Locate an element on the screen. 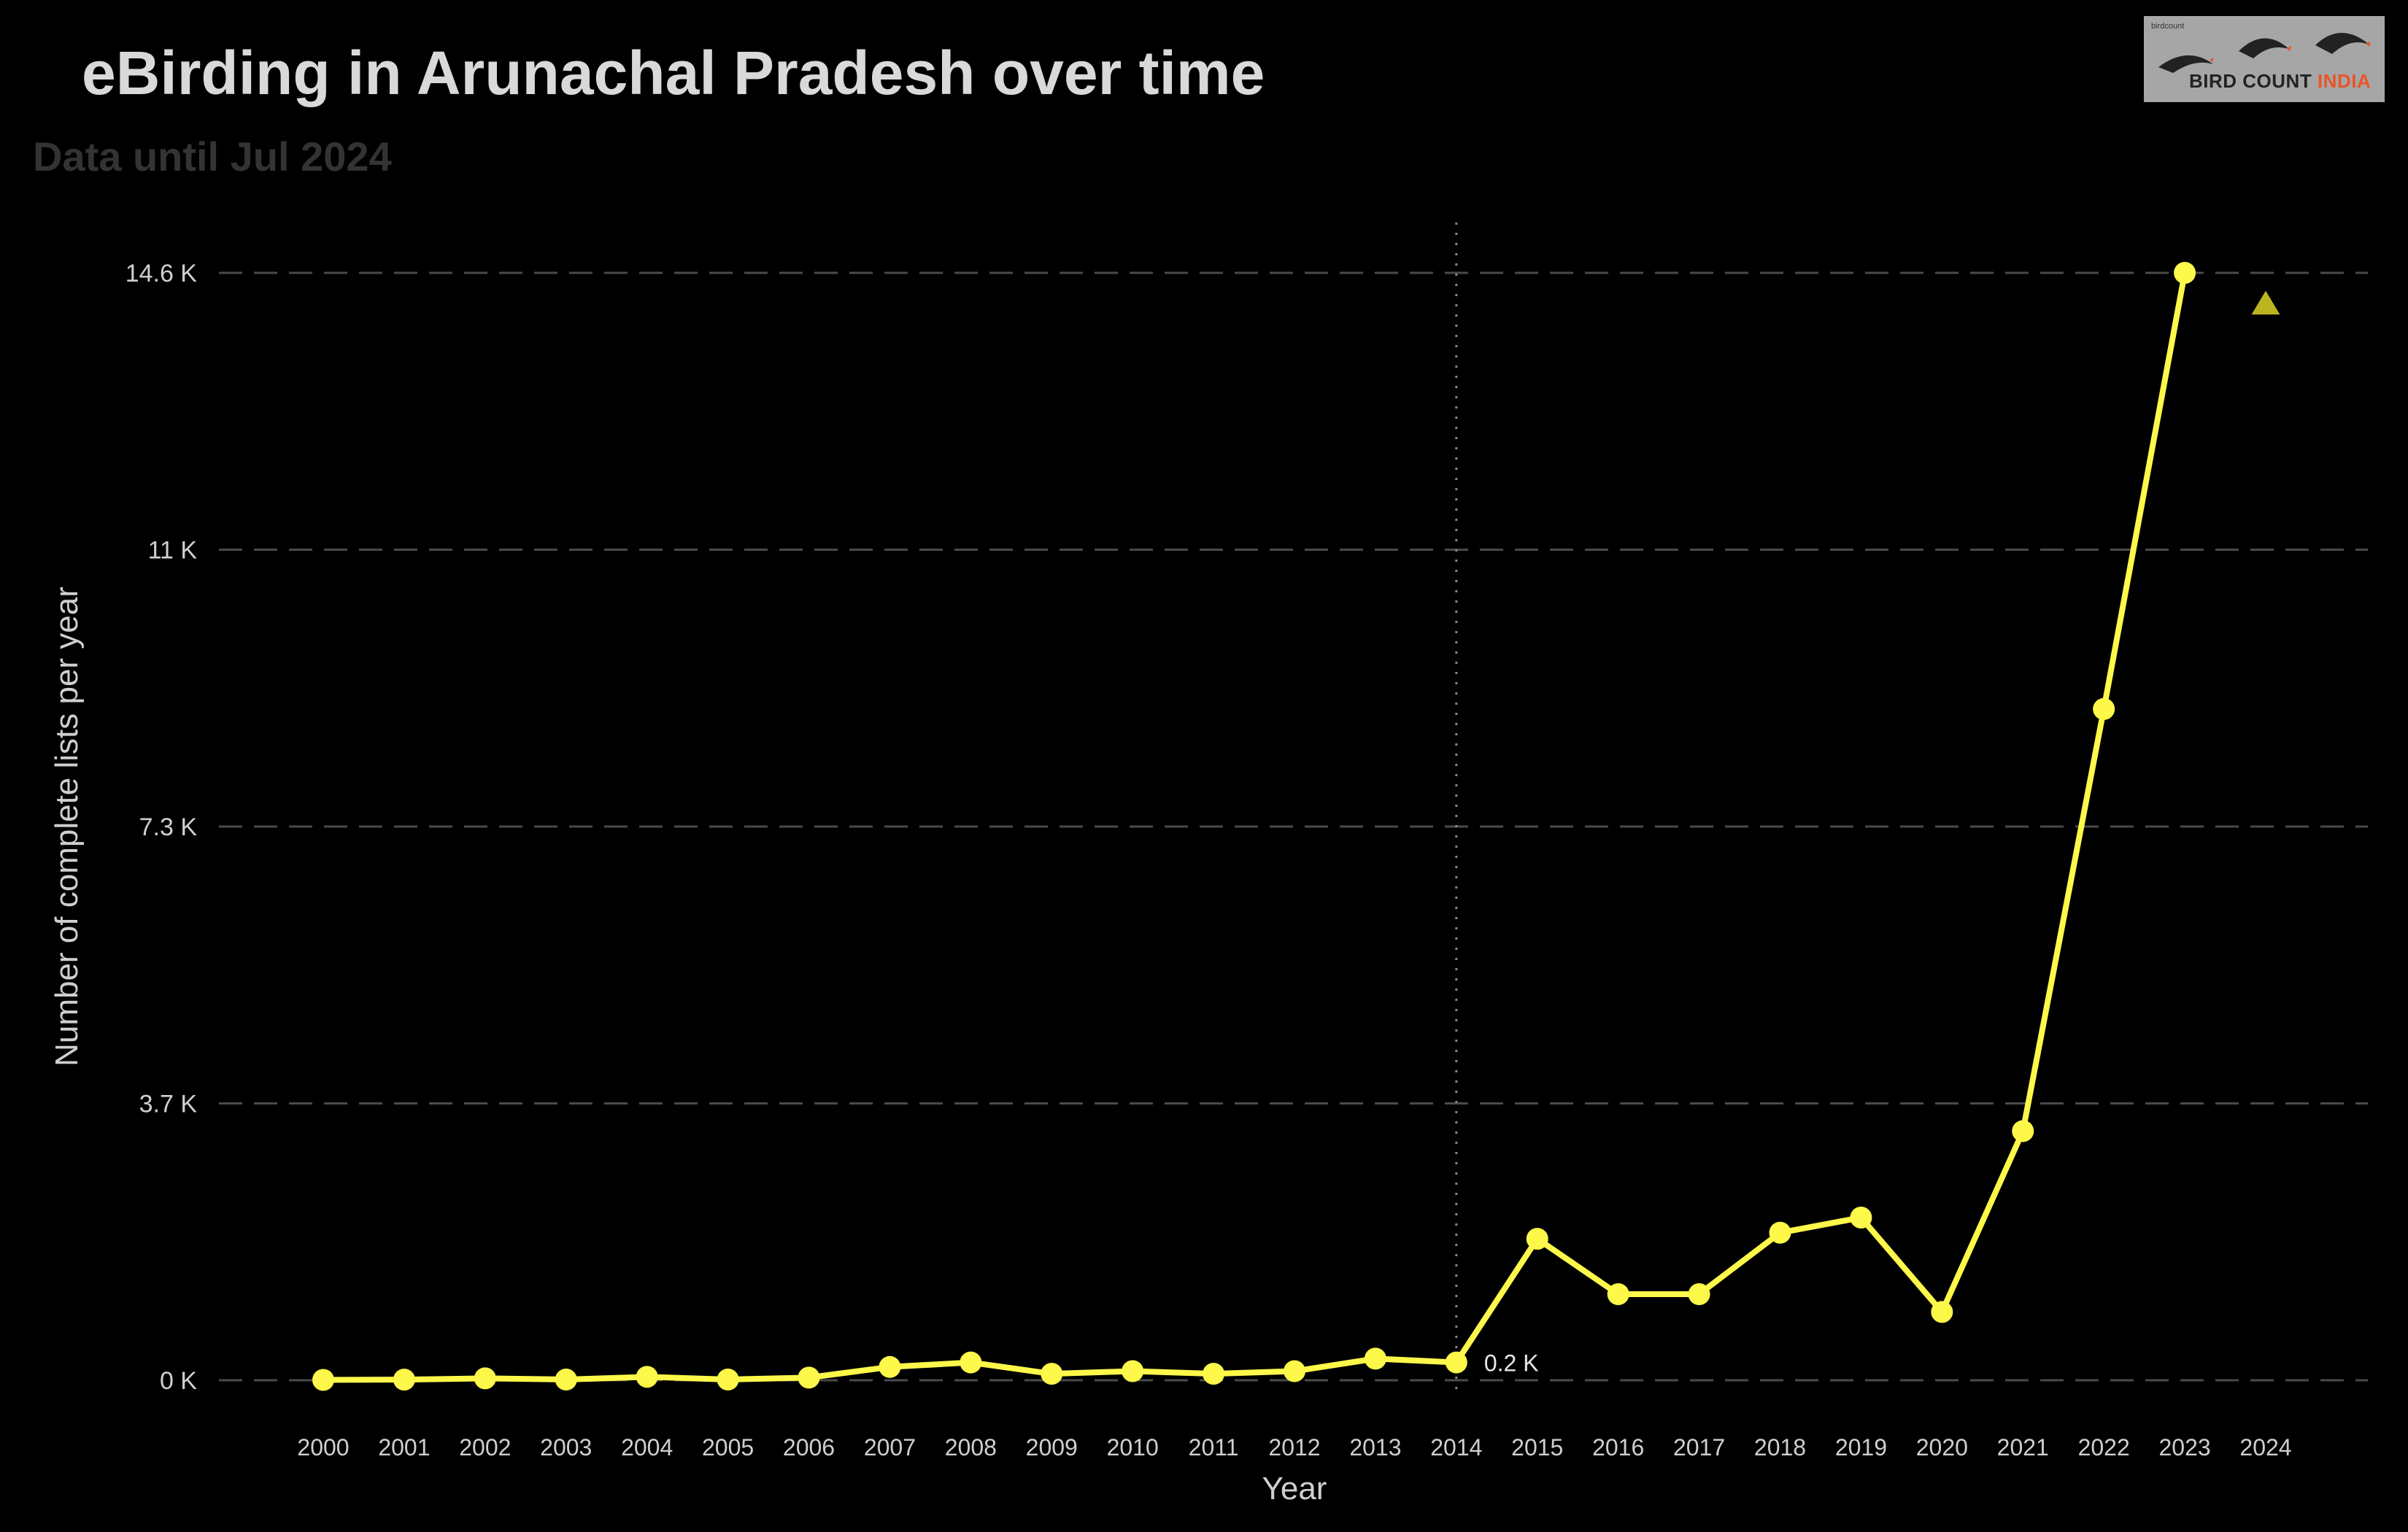  x-tick-label: 2017 is located at coordinates (1699, 1448).